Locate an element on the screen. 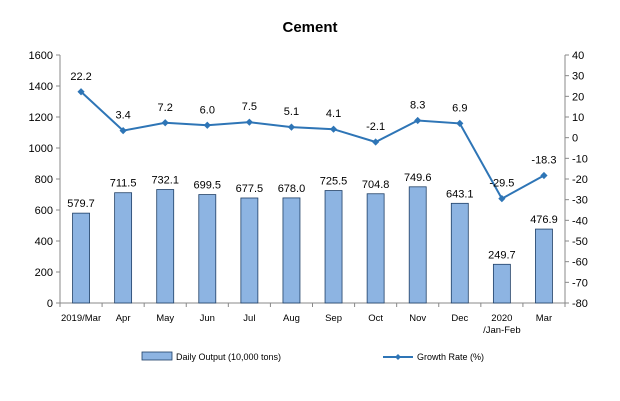  line-data-label: 7.2 is located at coordinates (165, 108).